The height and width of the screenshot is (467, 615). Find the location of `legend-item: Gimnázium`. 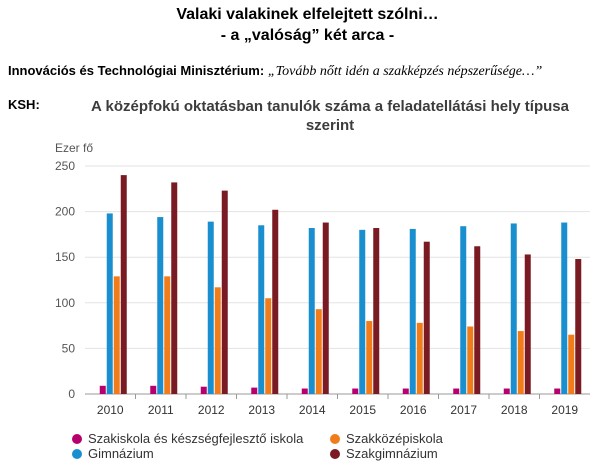

legend-item: Gimnázium is located at coordinates (113, 453).